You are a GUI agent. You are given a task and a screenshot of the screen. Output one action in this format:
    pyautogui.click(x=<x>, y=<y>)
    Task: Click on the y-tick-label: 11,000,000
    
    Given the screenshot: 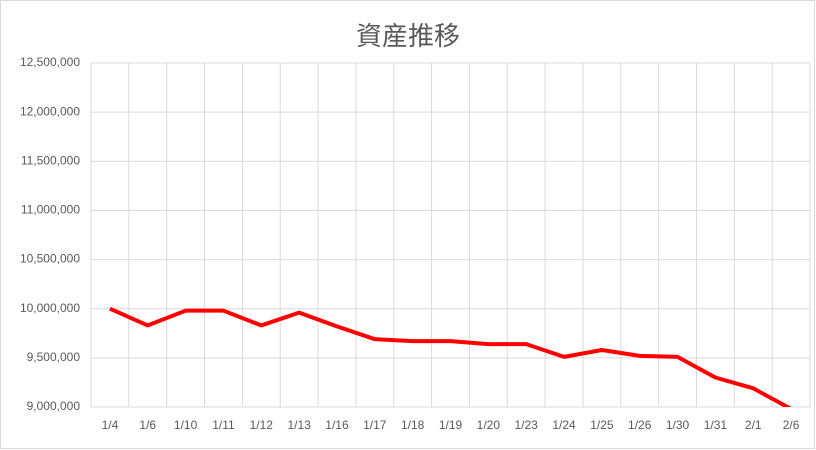 What is the action you would take?
    pyautogui.click(x=50, y=210)
    